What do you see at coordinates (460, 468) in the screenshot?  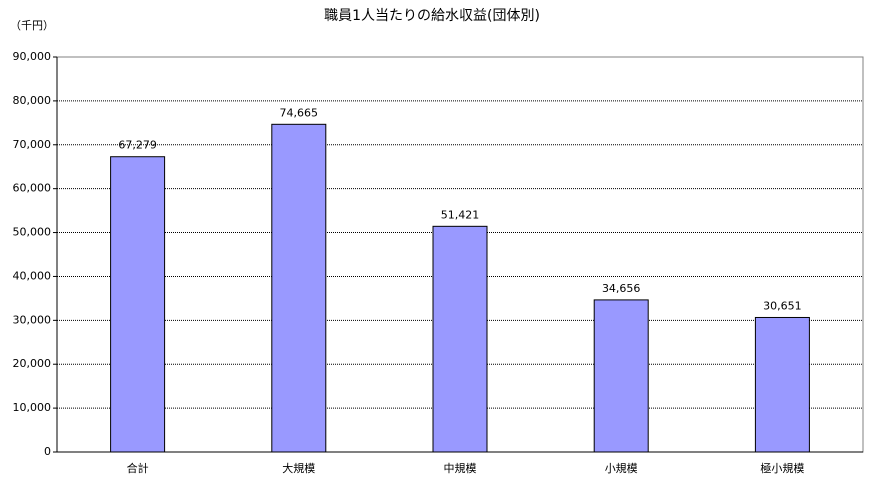 I see `x-tick-label: 中規模` at bounding box center [460, 468].